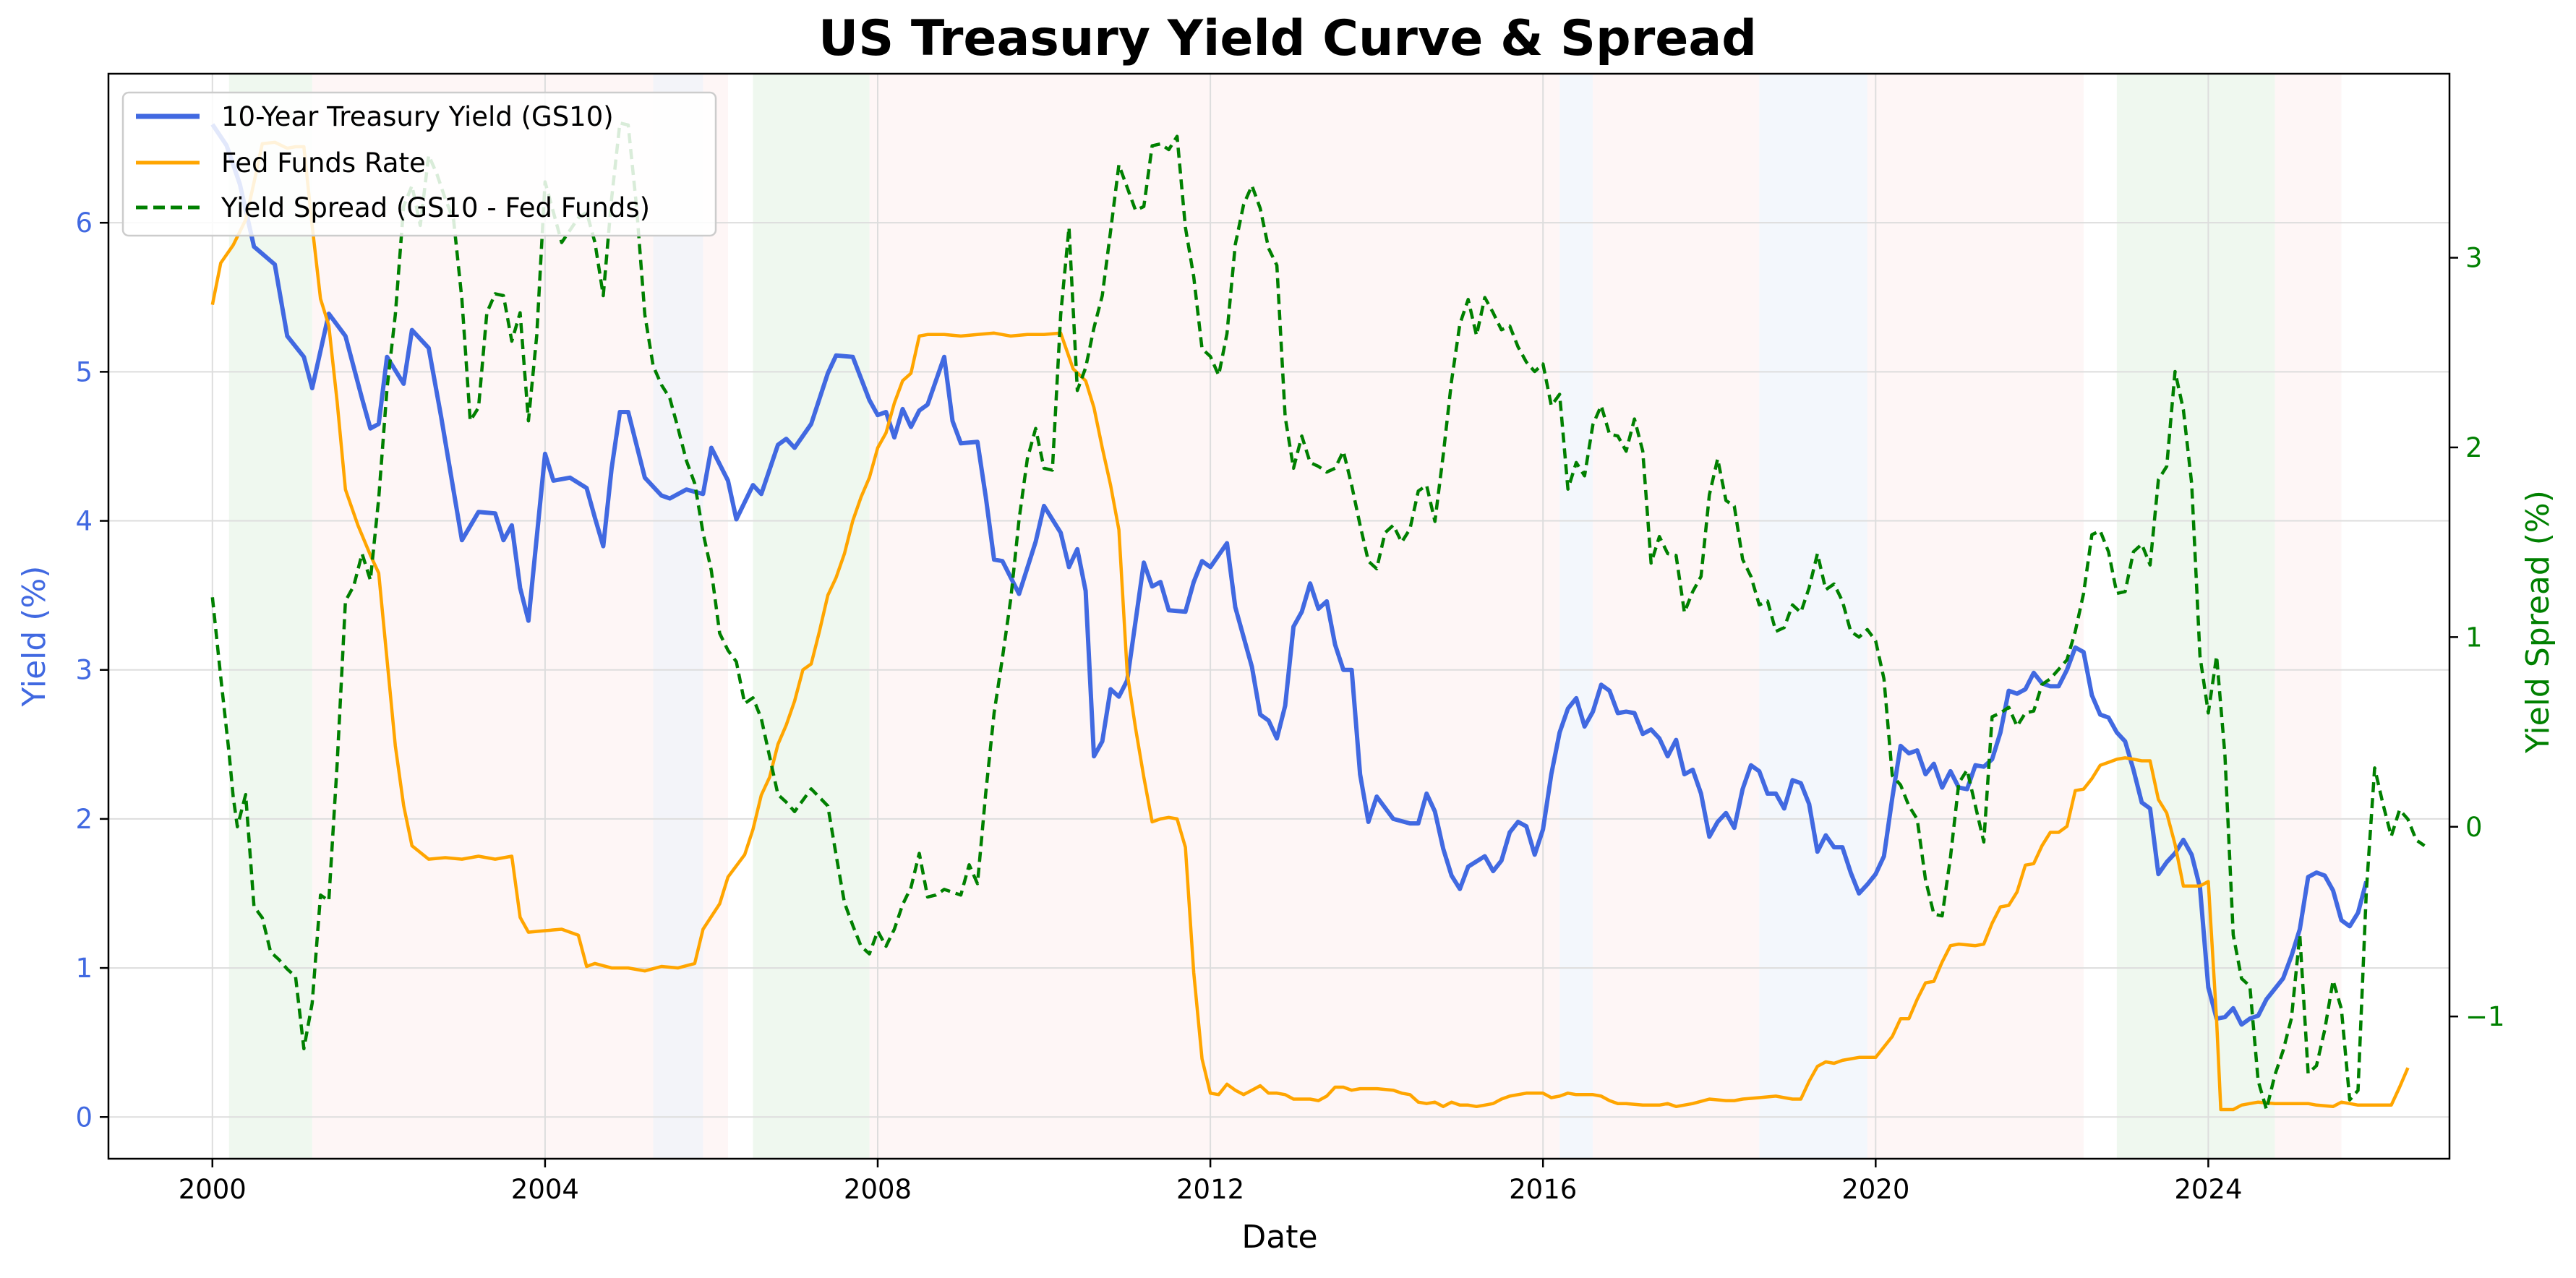  What do you see at coordinates (84, 670) in the screenshot?
I see `y-tick-label-left: 3` at bounding box center [84, 670].